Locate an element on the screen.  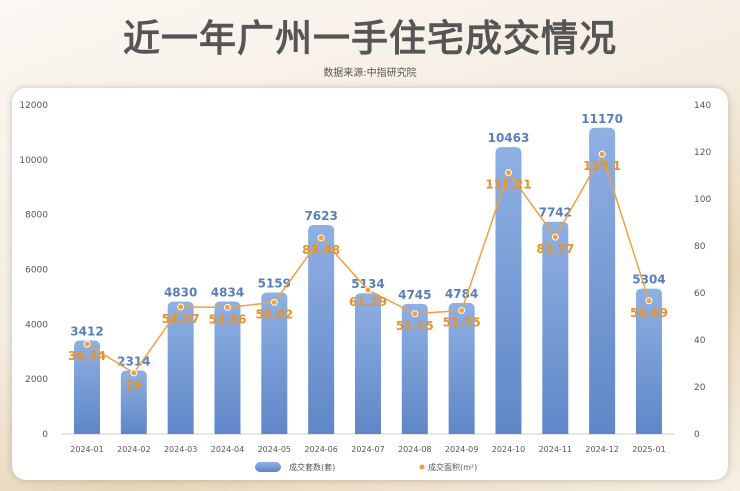
line-value-label: 52.55 is located at coordinates (462, 323).